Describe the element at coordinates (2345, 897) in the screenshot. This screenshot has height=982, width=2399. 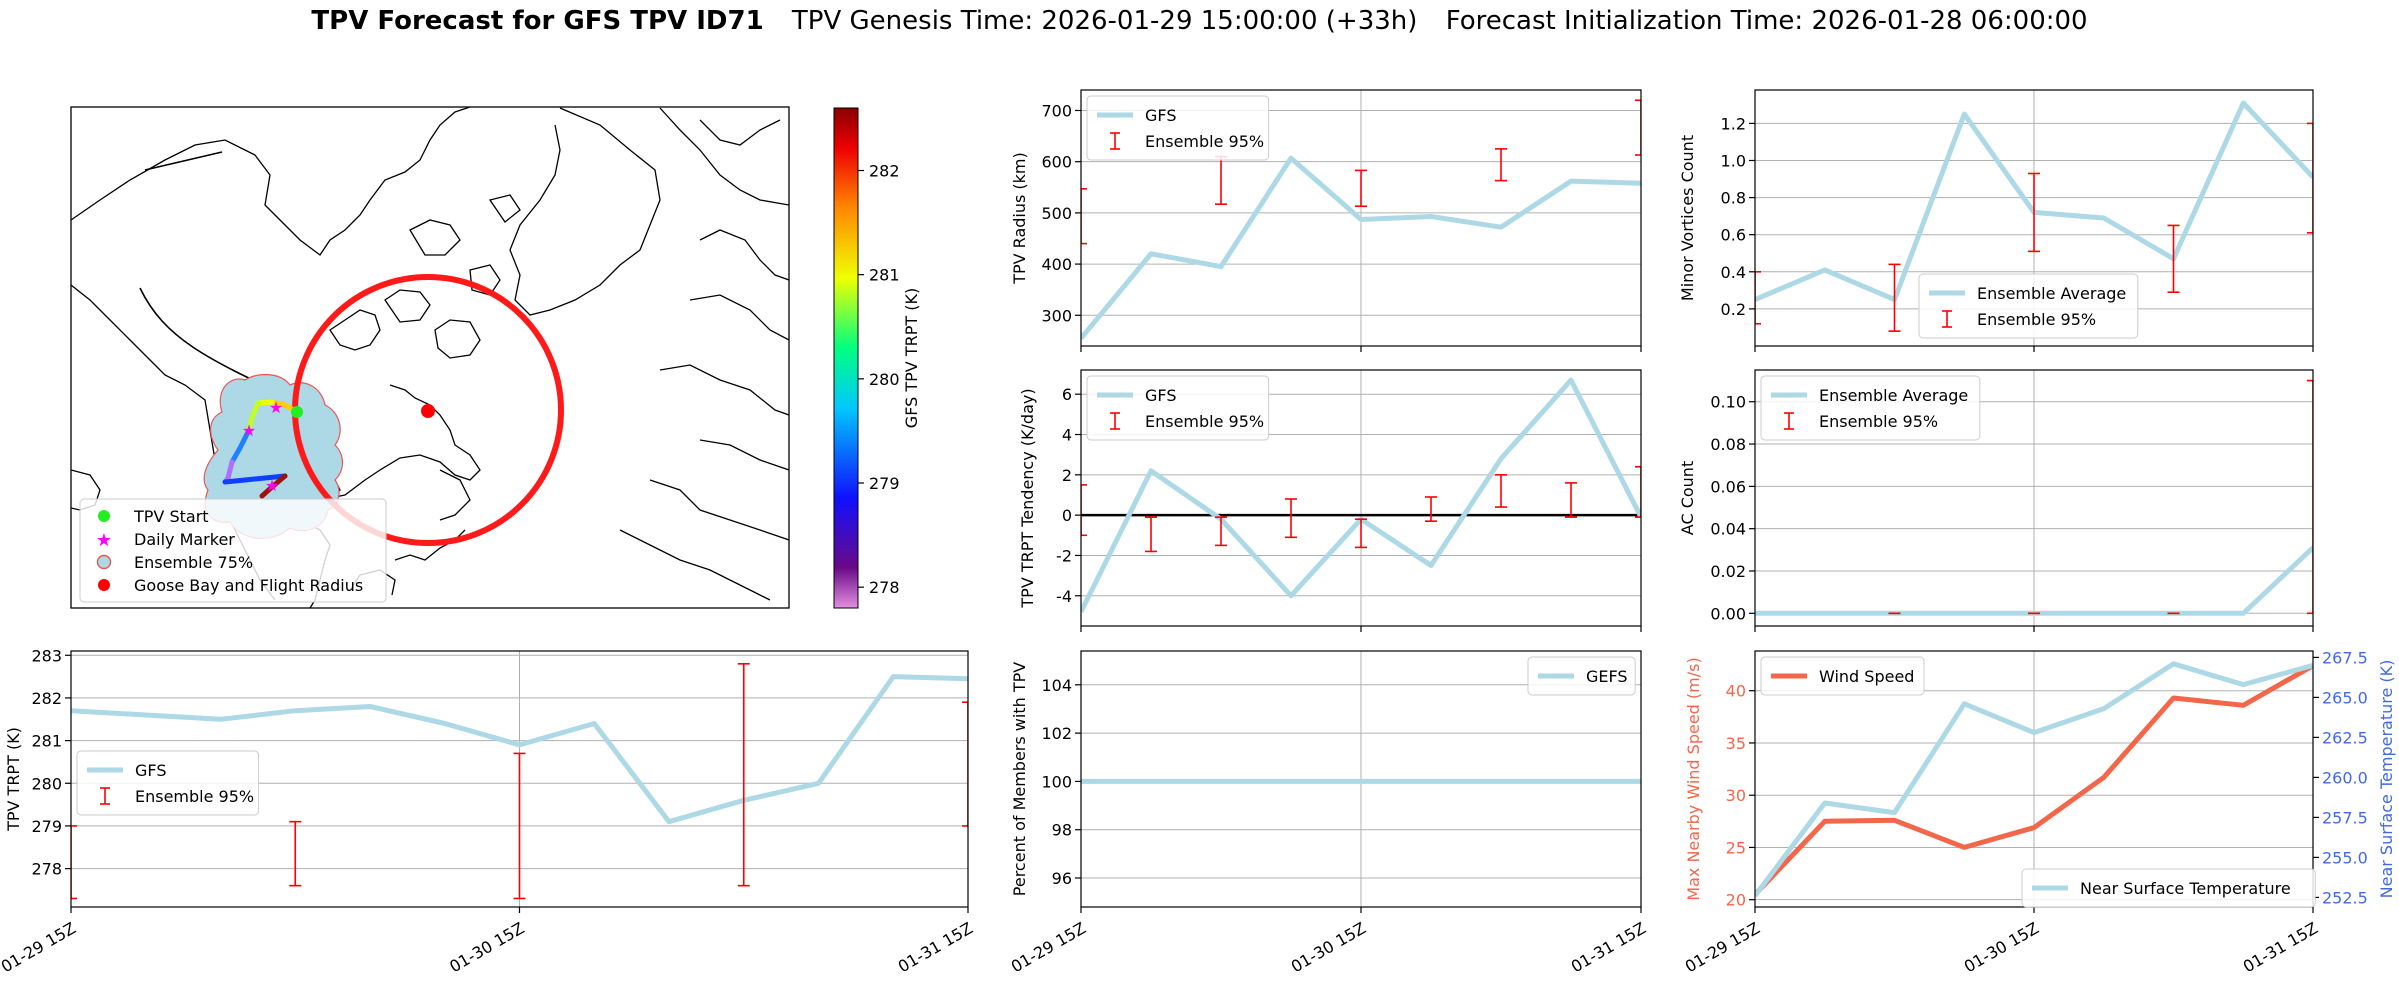
I see `y-right-tick-label: 252.5` at that location.